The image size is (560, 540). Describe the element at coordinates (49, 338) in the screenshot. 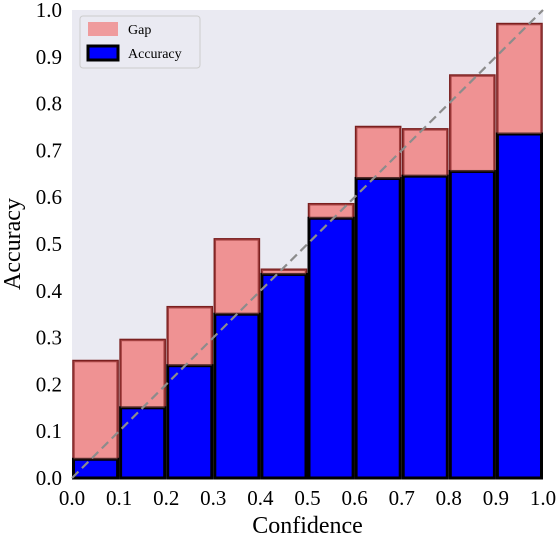

I see `y-tick-label: 0.3` at that location.